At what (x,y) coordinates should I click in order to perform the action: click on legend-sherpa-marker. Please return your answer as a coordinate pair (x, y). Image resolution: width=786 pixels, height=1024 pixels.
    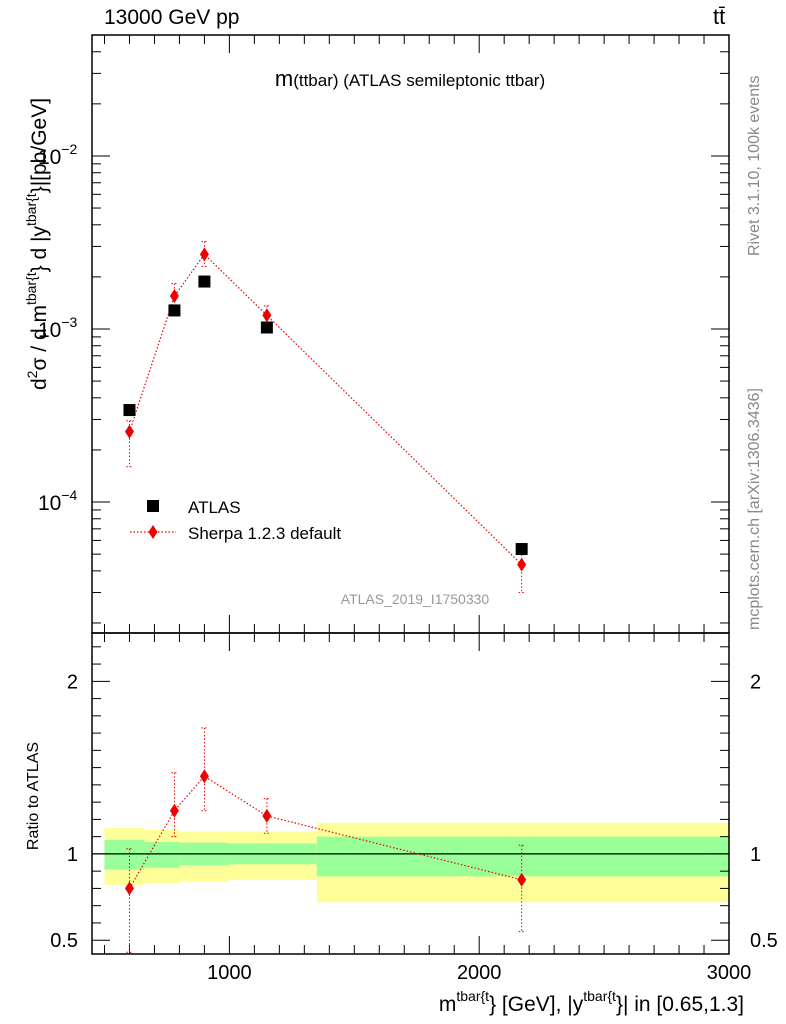
    Looking at the image, I should click on (153, 532).